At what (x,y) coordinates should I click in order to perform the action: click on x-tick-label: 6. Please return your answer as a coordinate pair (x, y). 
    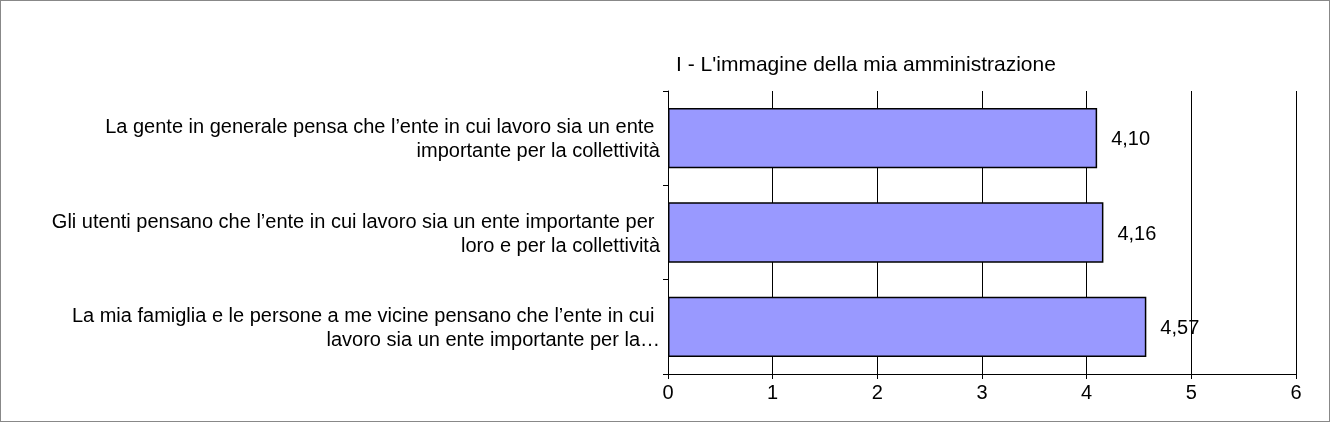
    Looking at the image, I should click on (1296, 392).